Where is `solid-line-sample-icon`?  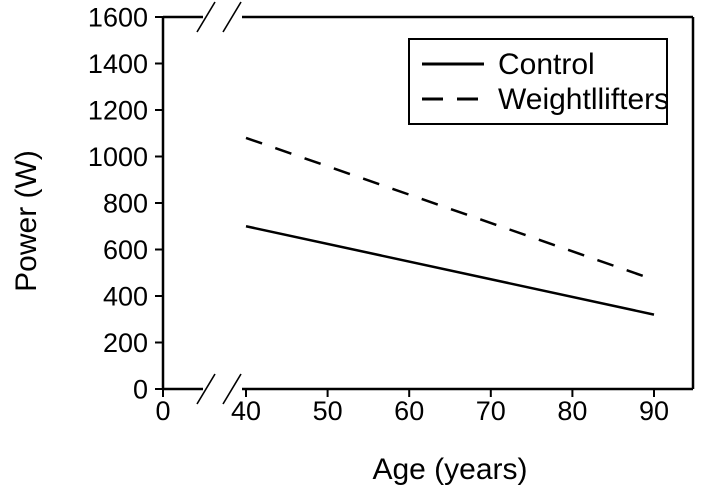
solid-line-sample-icon is located at coordinates (453, 64).